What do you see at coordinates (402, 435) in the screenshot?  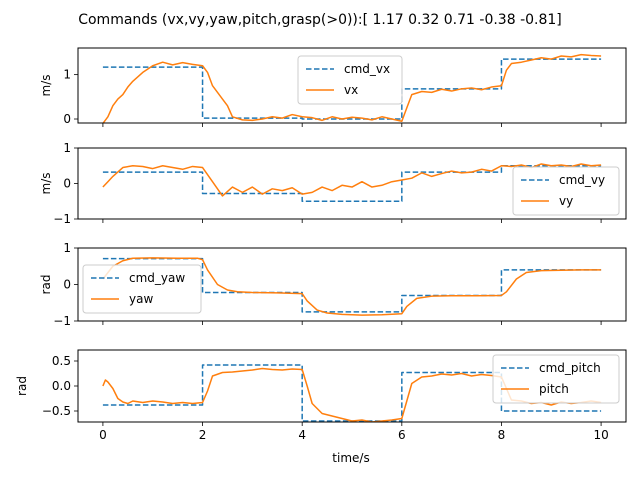 I see `x-tick-label: 6` at bounding box center [402, 435].